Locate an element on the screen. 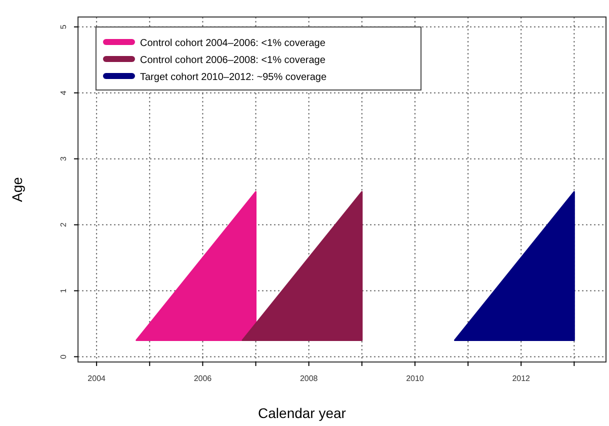 The width and height of the screenshot is (609, 426). y-tick-label: 4 is located at coordinates (63, 93).